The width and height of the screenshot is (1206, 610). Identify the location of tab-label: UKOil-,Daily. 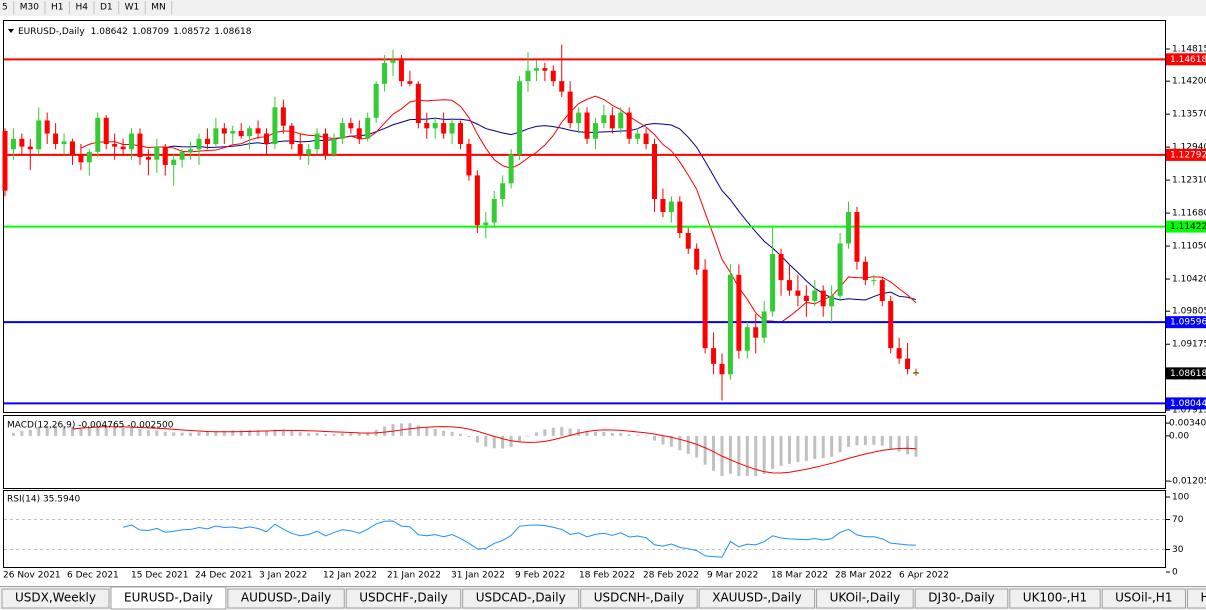
(865, 598).